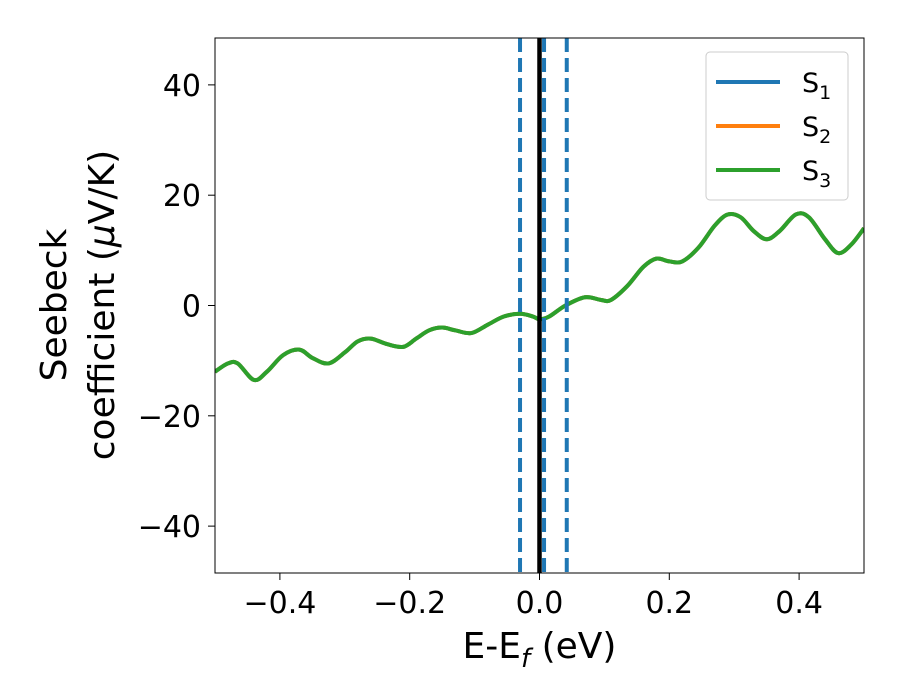 Image resolution: width=900 pixels, height=700 pixels. I want to click on x-tick-label: −0.4, so click(279, 603).